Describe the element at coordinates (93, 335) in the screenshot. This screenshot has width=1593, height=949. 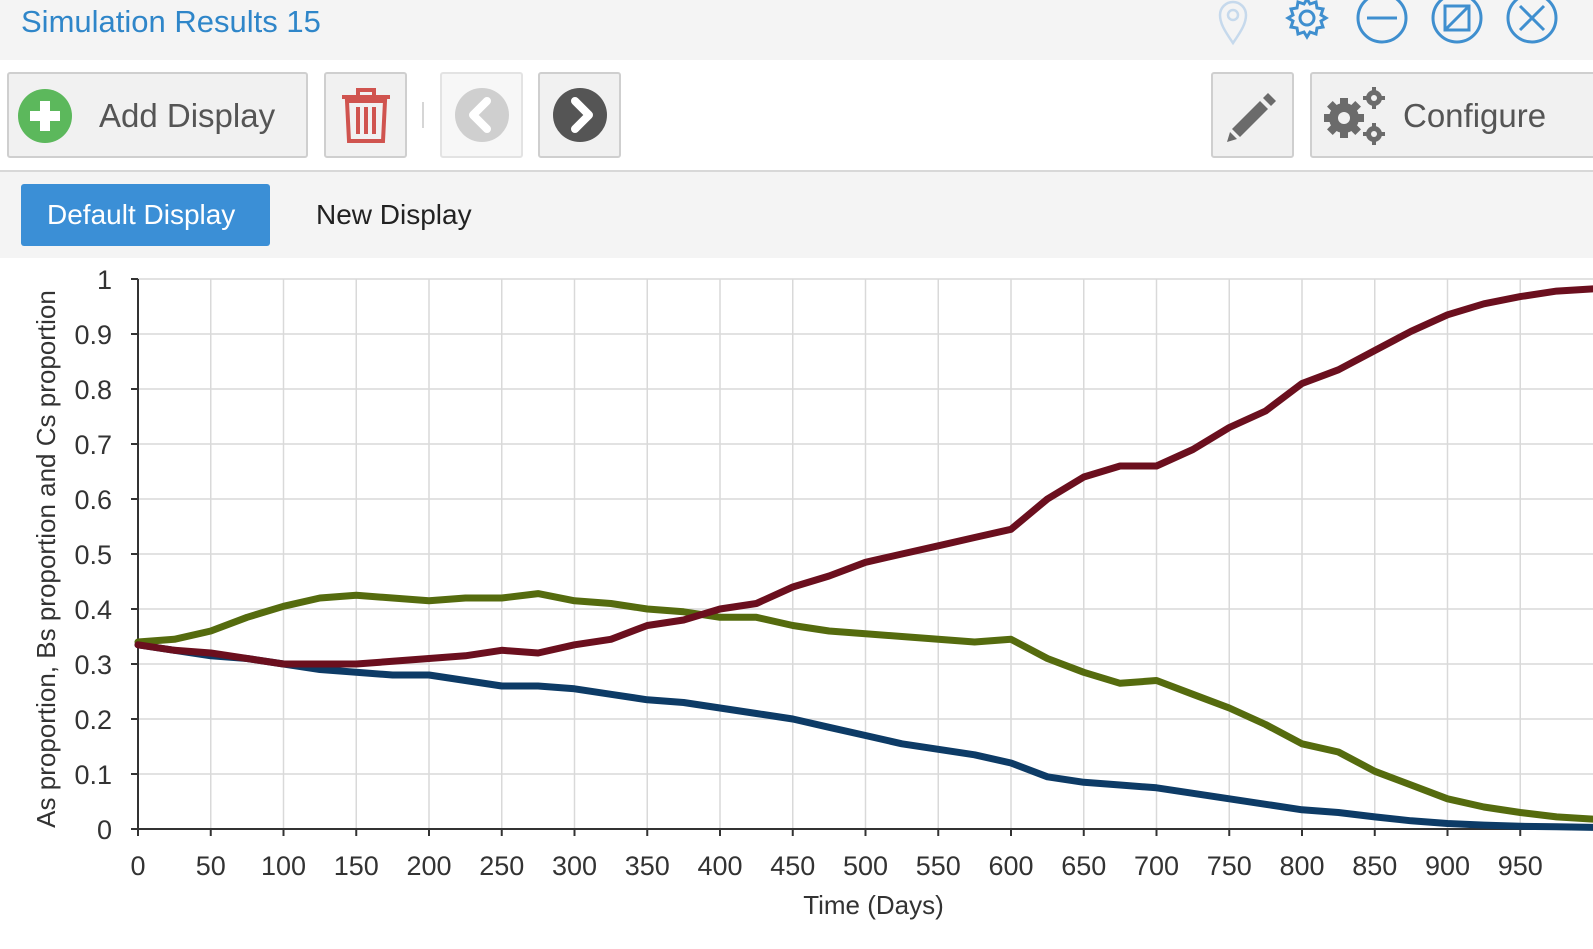
I see `y-tick-label: 0.9` at that location.